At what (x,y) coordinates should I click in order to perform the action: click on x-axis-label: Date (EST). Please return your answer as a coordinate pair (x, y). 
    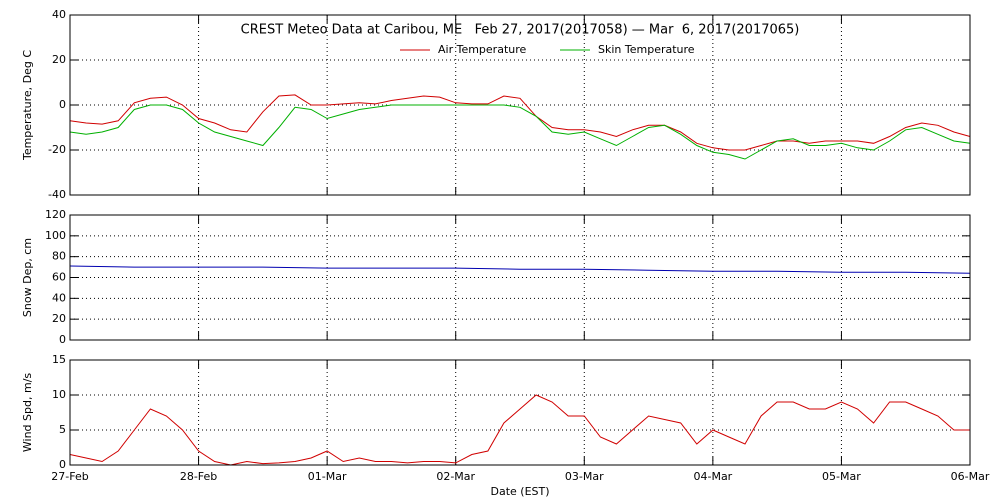
    Looking at the image, I should click on (519, 491).